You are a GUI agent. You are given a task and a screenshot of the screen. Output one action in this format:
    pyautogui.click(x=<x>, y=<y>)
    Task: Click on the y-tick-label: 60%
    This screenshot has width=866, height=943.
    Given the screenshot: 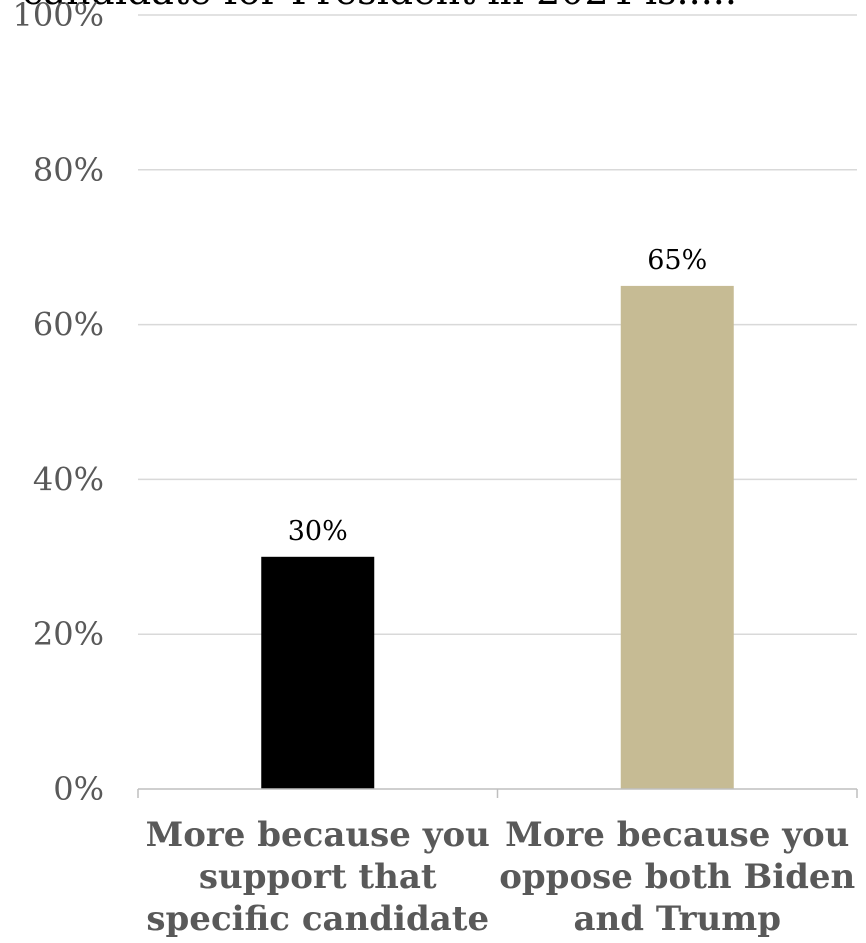 What is the action you would take?
    pyautogui.click(x=68, y=325)
    